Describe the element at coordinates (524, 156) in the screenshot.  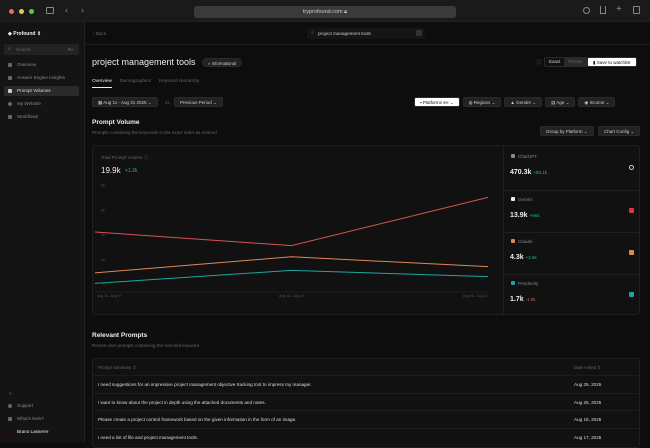
I see `platform-name: ChatGPT` at that location.